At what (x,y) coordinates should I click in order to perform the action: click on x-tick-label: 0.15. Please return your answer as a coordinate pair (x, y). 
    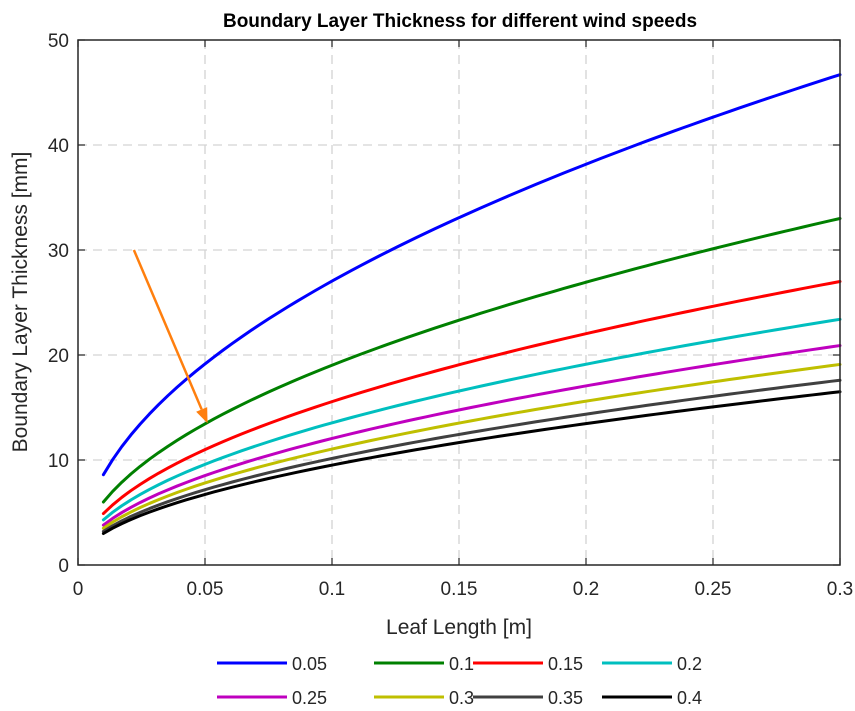
    Looking at the image, I should click on (459, 589).